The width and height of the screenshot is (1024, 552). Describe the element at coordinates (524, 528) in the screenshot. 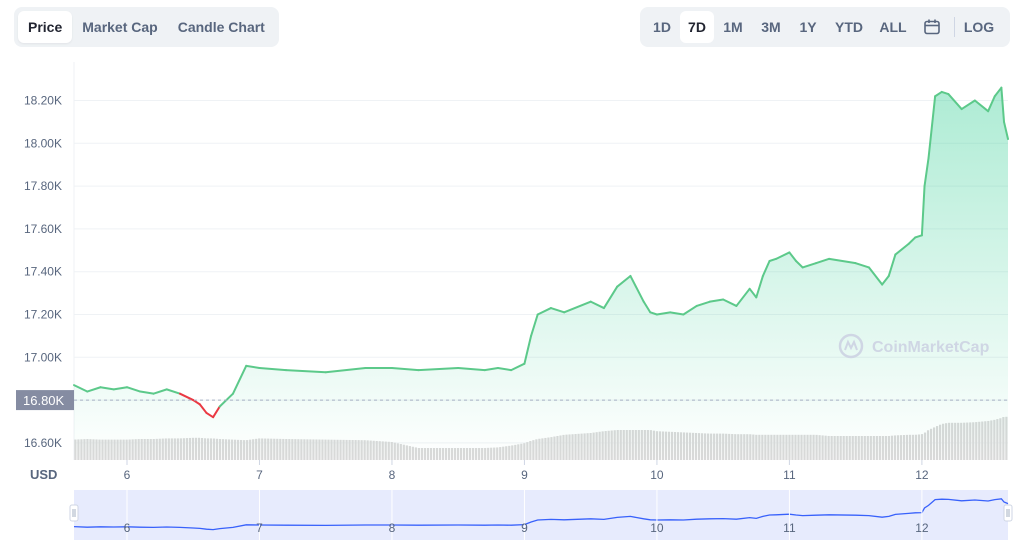

I see `navigator-tick-label: 9` at that location.